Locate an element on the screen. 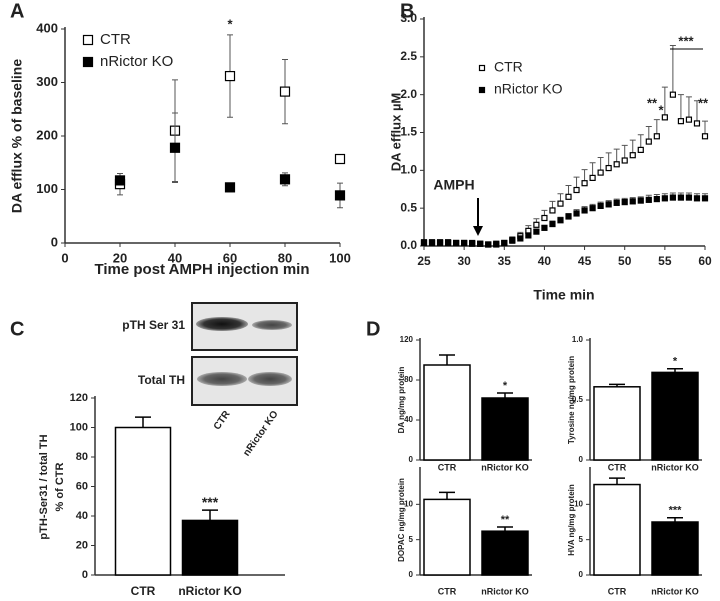  y-axis-label: DOPAC ng/mg protein is located at coordinates (401, 520).